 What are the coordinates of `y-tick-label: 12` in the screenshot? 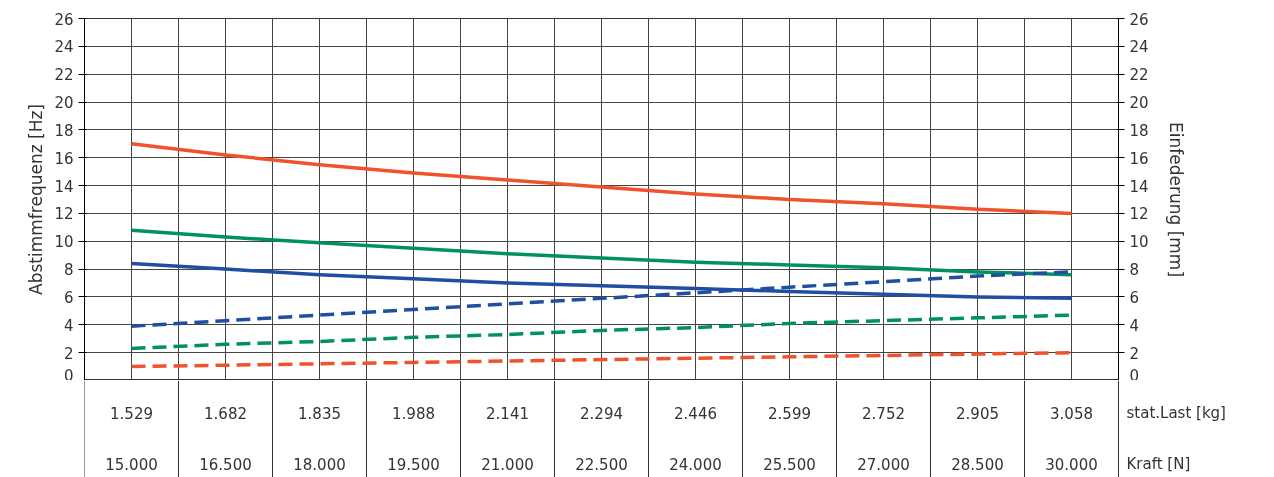 It's located at (64, 214).